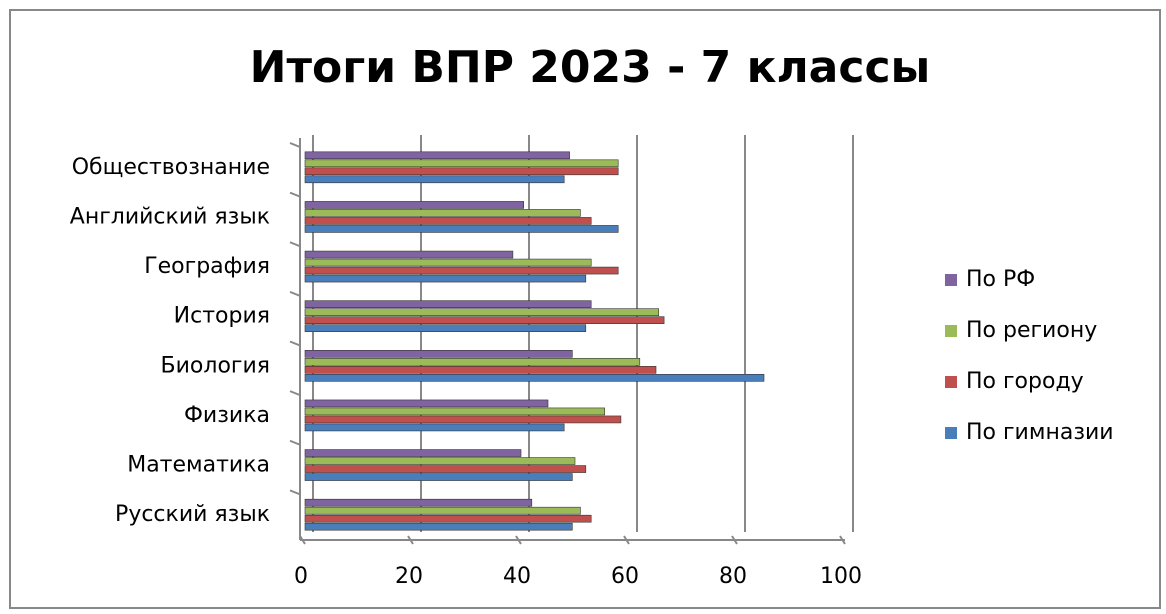 The width and height of the screenshot is (1166, 614). Describe the element at coordinates (733, 576) in the screenshot. I see `x-tick-label: 80` at that location.